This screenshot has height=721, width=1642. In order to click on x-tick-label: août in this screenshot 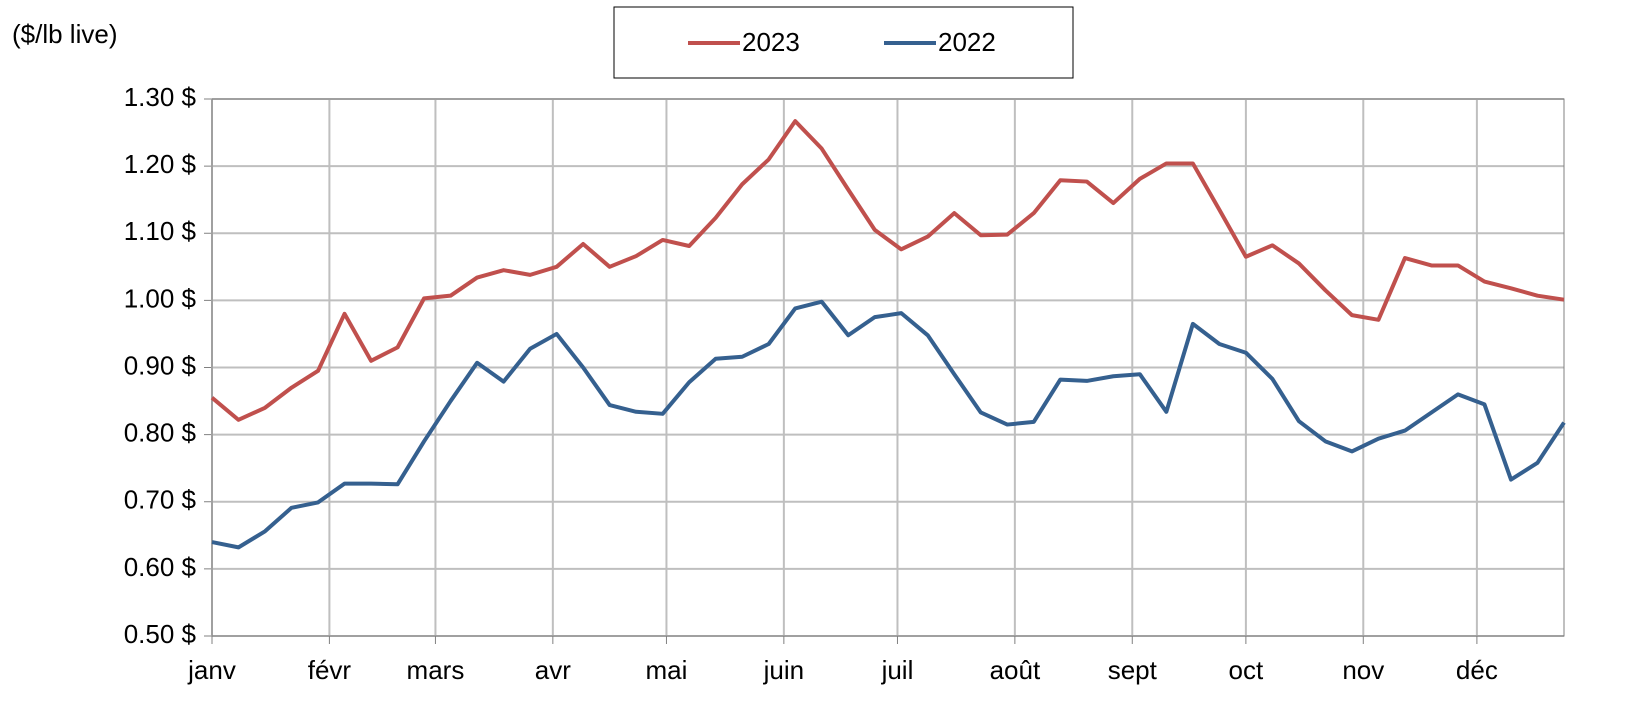, I will do `click(1015, 670)`.